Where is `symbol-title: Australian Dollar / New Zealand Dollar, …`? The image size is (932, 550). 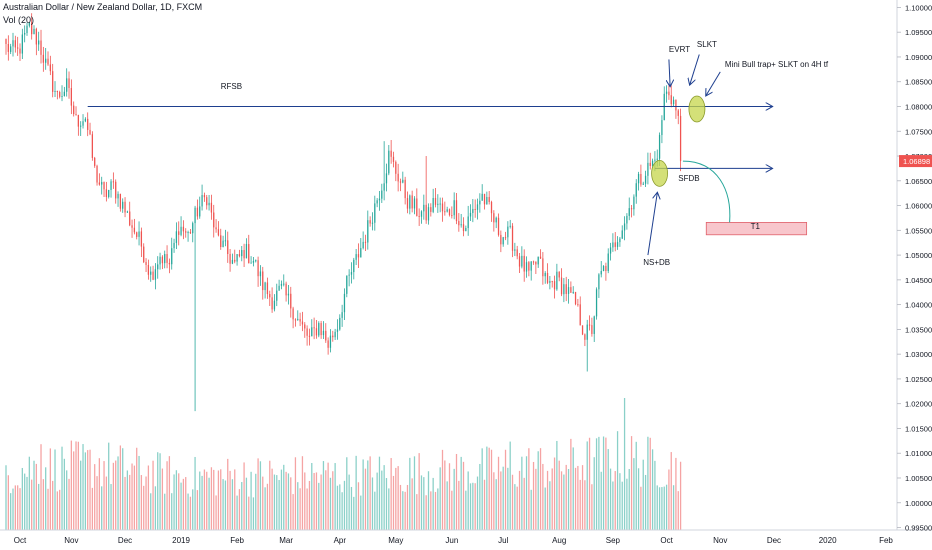 symbol-title: Australian Dollar / New Zealand Dollar, … is located at coordinates (103, 7).